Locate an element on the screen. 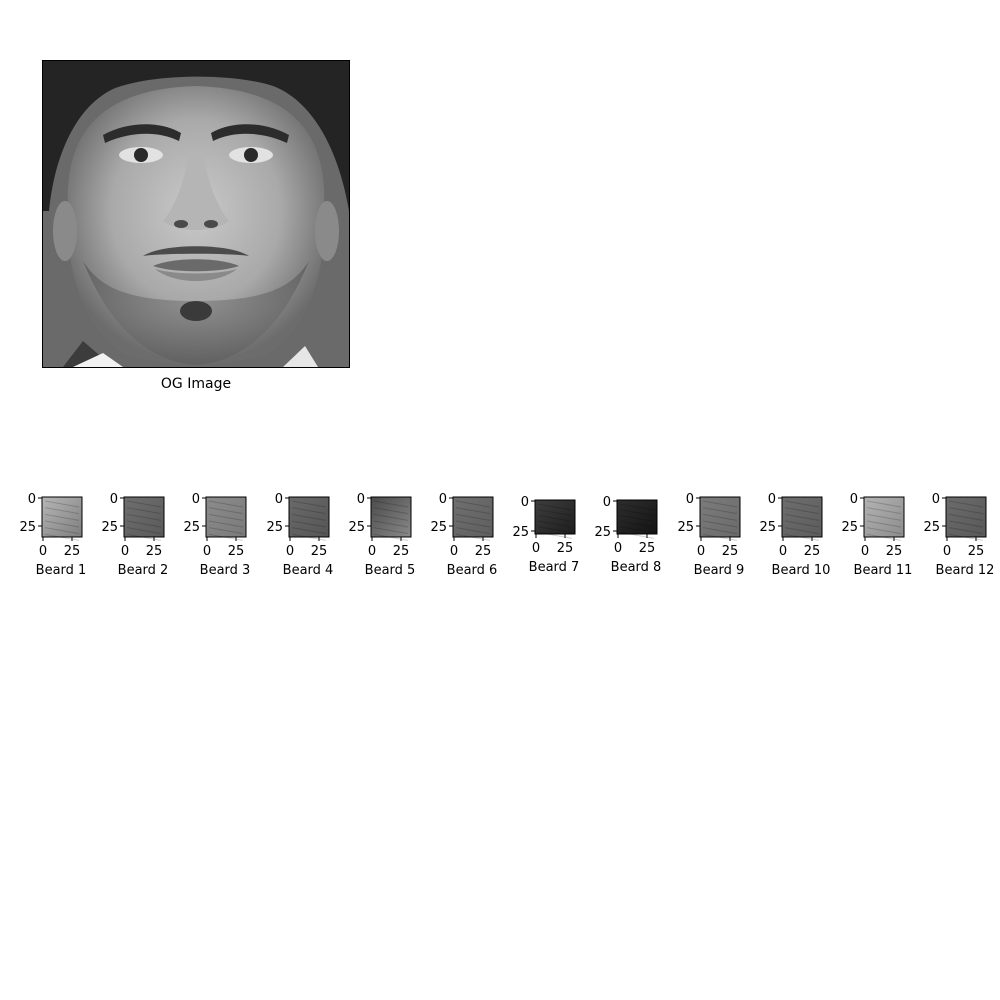 The height and width of the screenshot is (1000, 1000). beard-patch: 0 25 0 25 Beard 11 is located at coordinates (879, 537).